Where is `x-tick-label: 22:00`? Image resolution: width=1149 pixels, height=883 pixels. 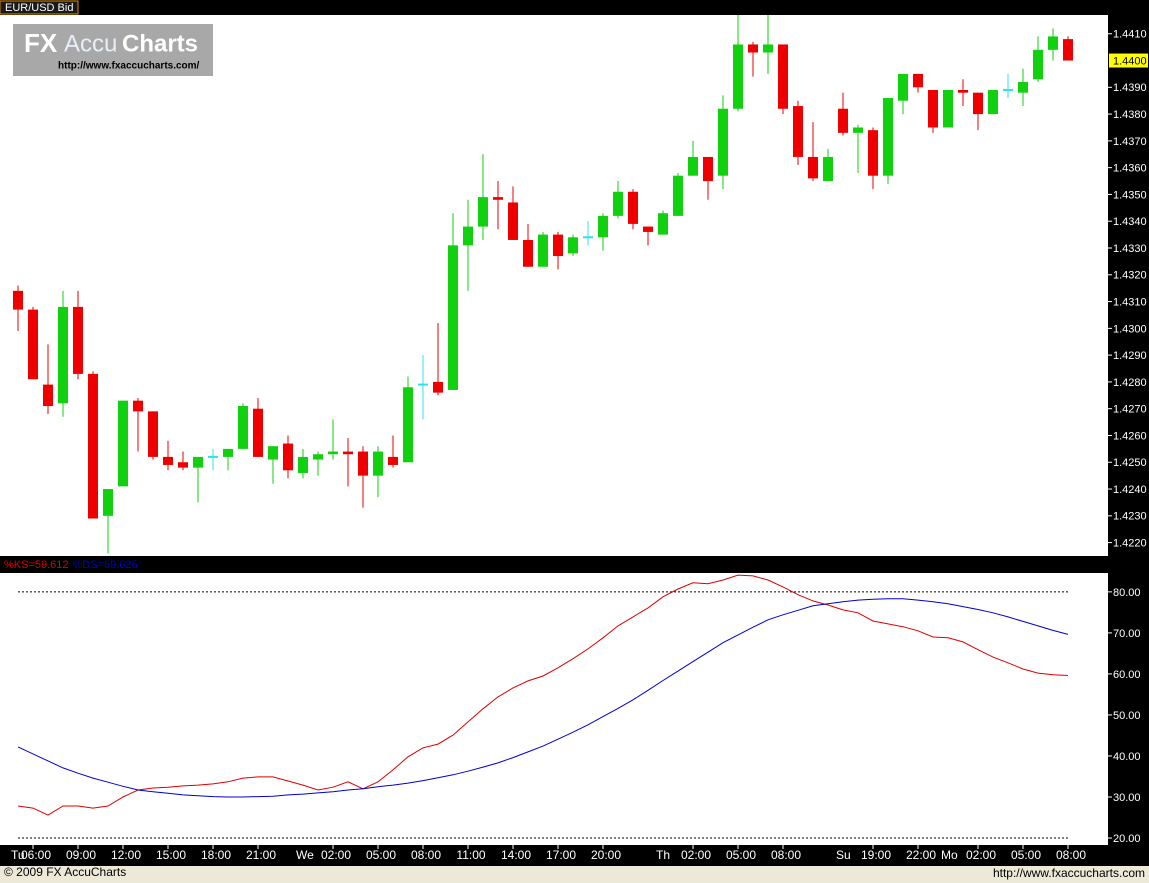
x-tick-label: 22:00 is located at coordinates (921, 855).